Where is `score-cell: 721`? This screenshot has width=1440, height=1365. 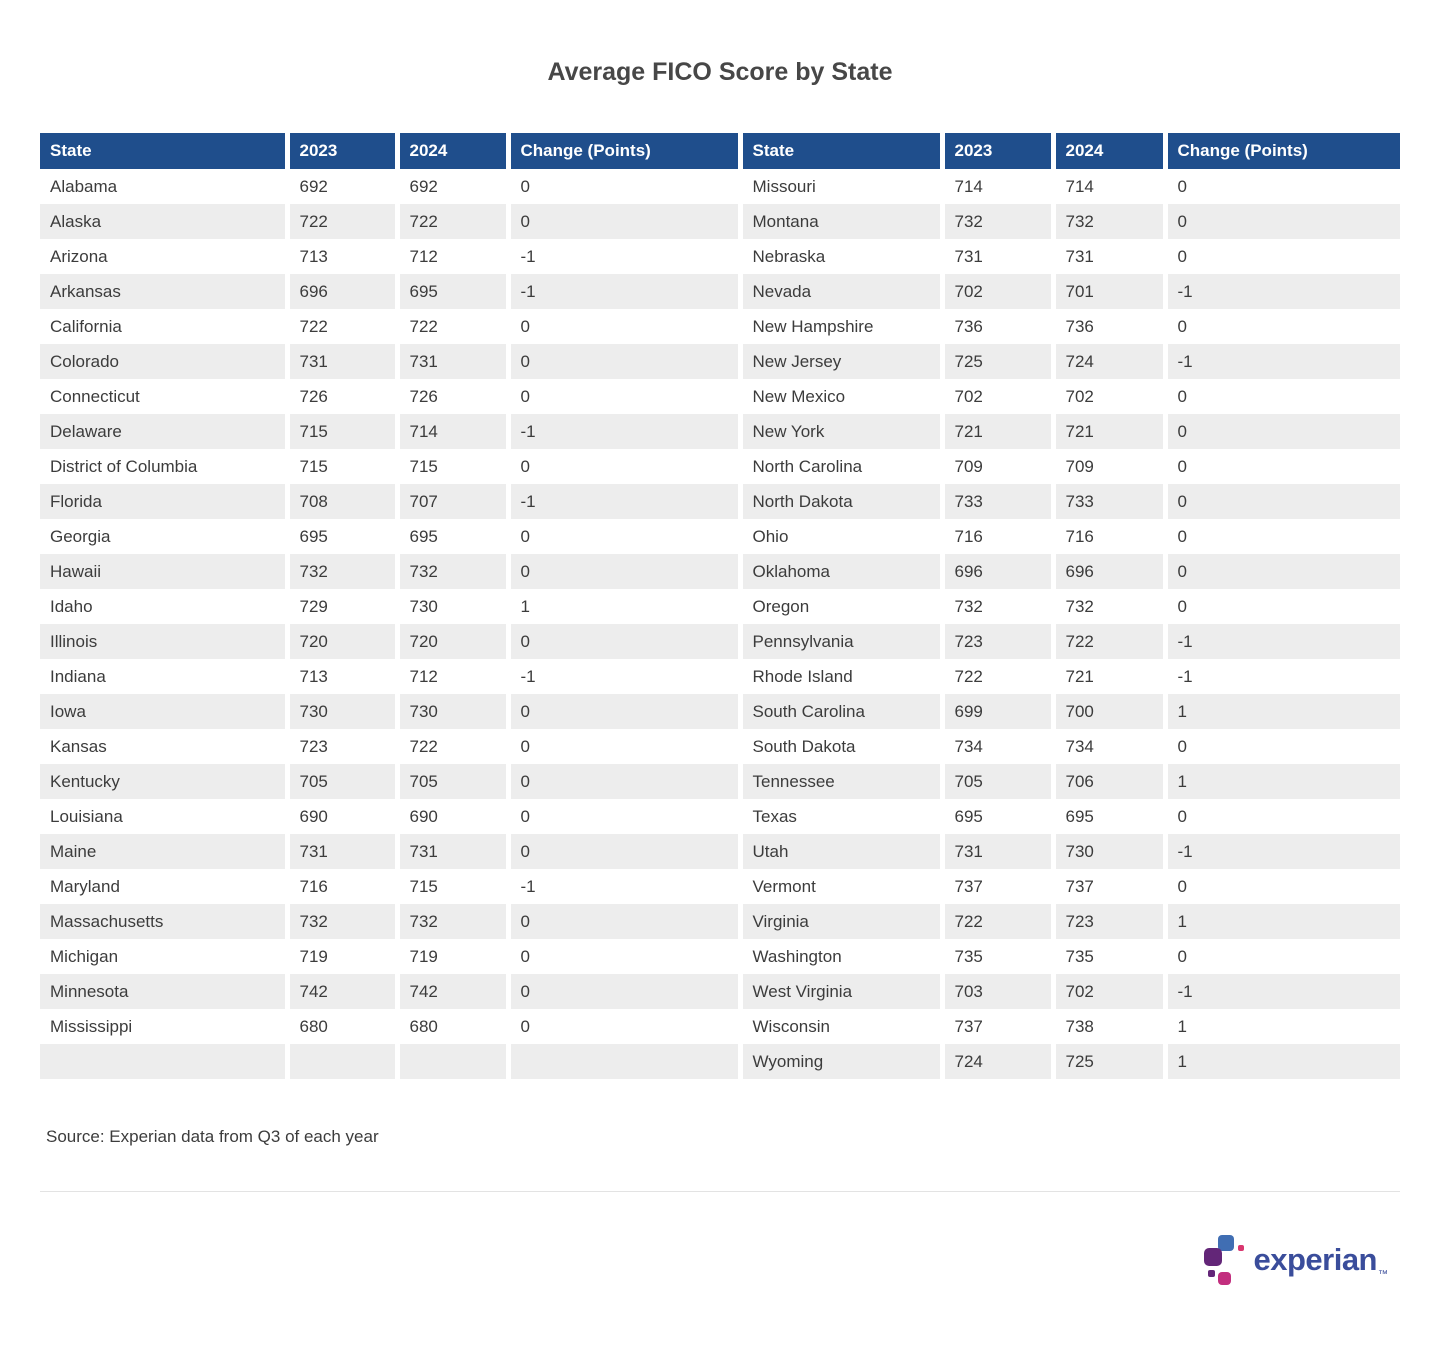
score-cell: 721 is located at coordinates (1107, 676).